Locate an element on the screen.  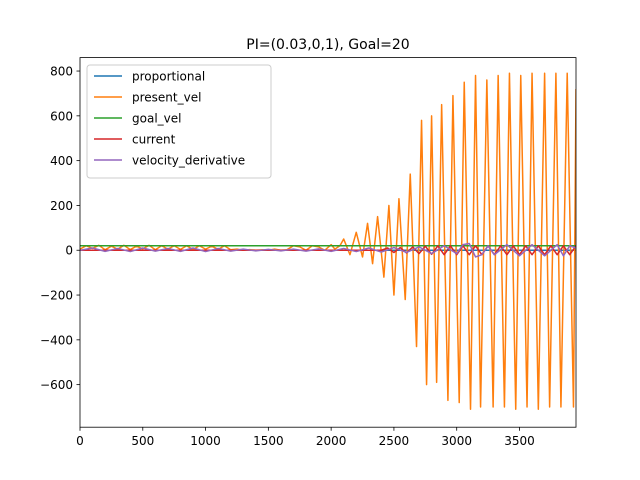
y-tick-label: 600 is located at coordinates (61, 116).